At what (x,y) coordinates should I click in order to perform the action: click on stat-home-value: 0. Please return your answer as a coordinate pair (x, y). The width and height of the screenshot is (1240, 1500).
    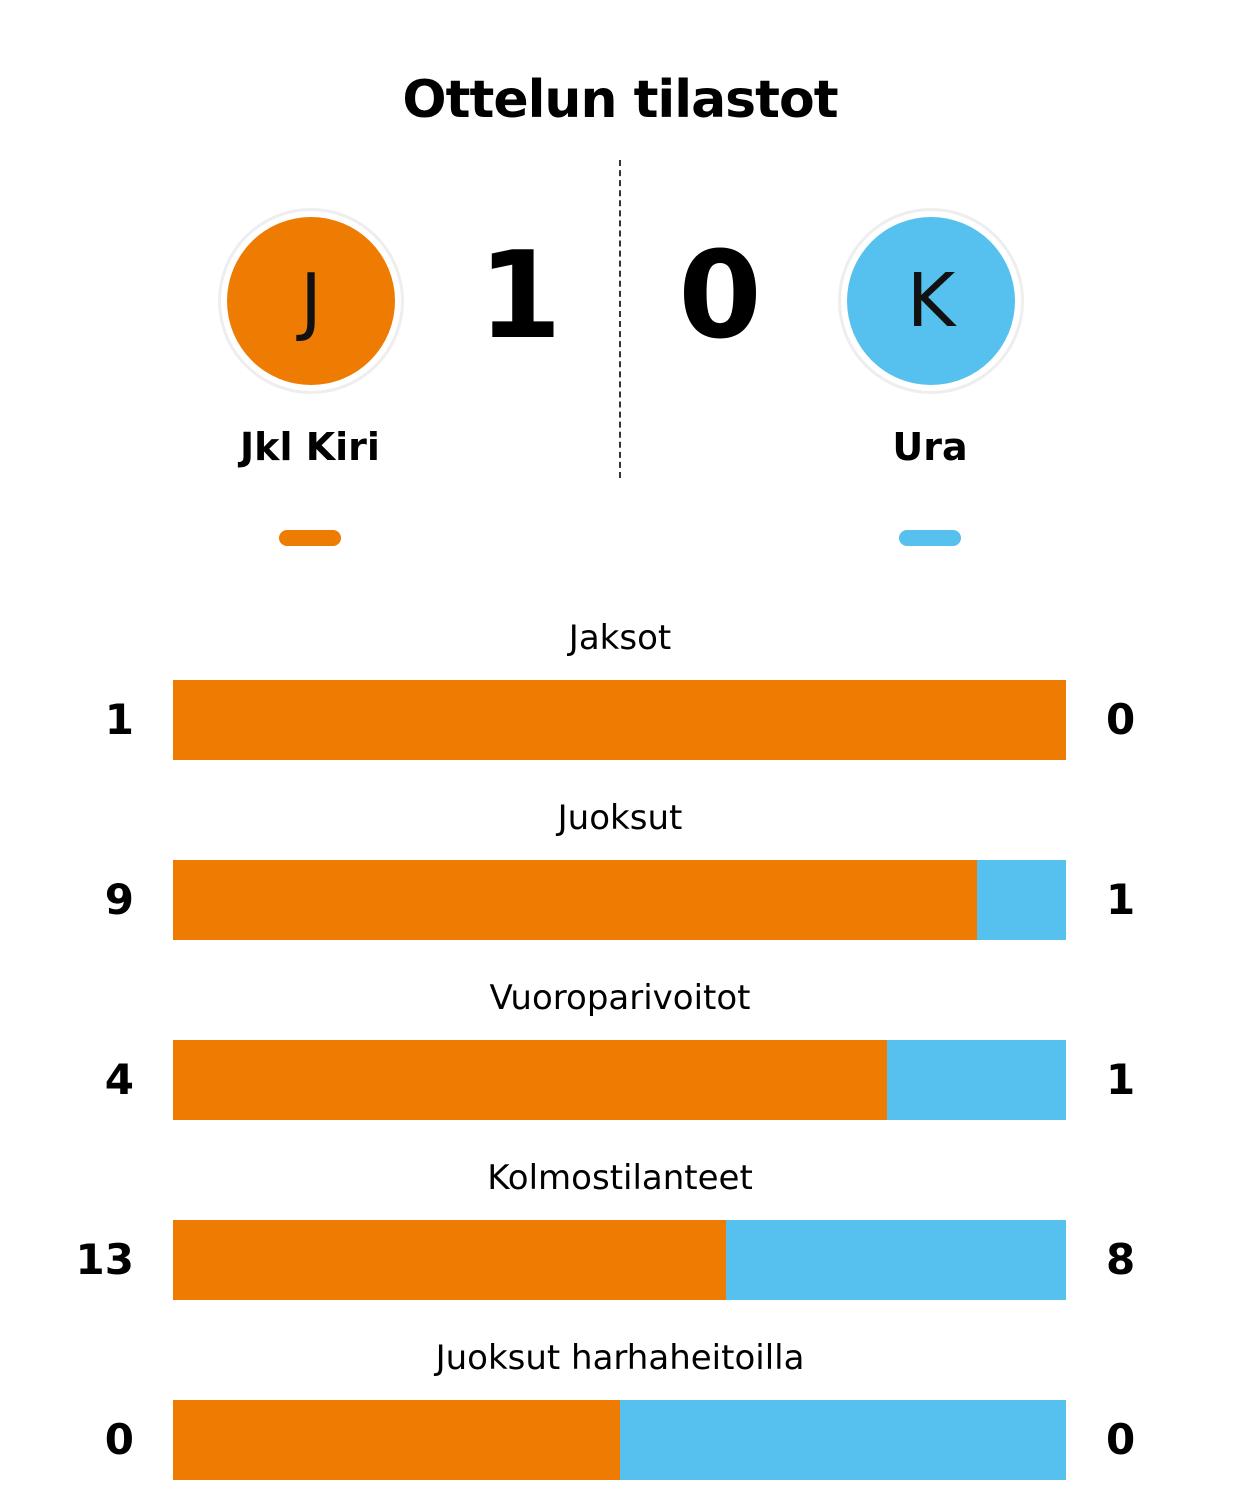
    Looking at the image, I should click on (119, 1439).